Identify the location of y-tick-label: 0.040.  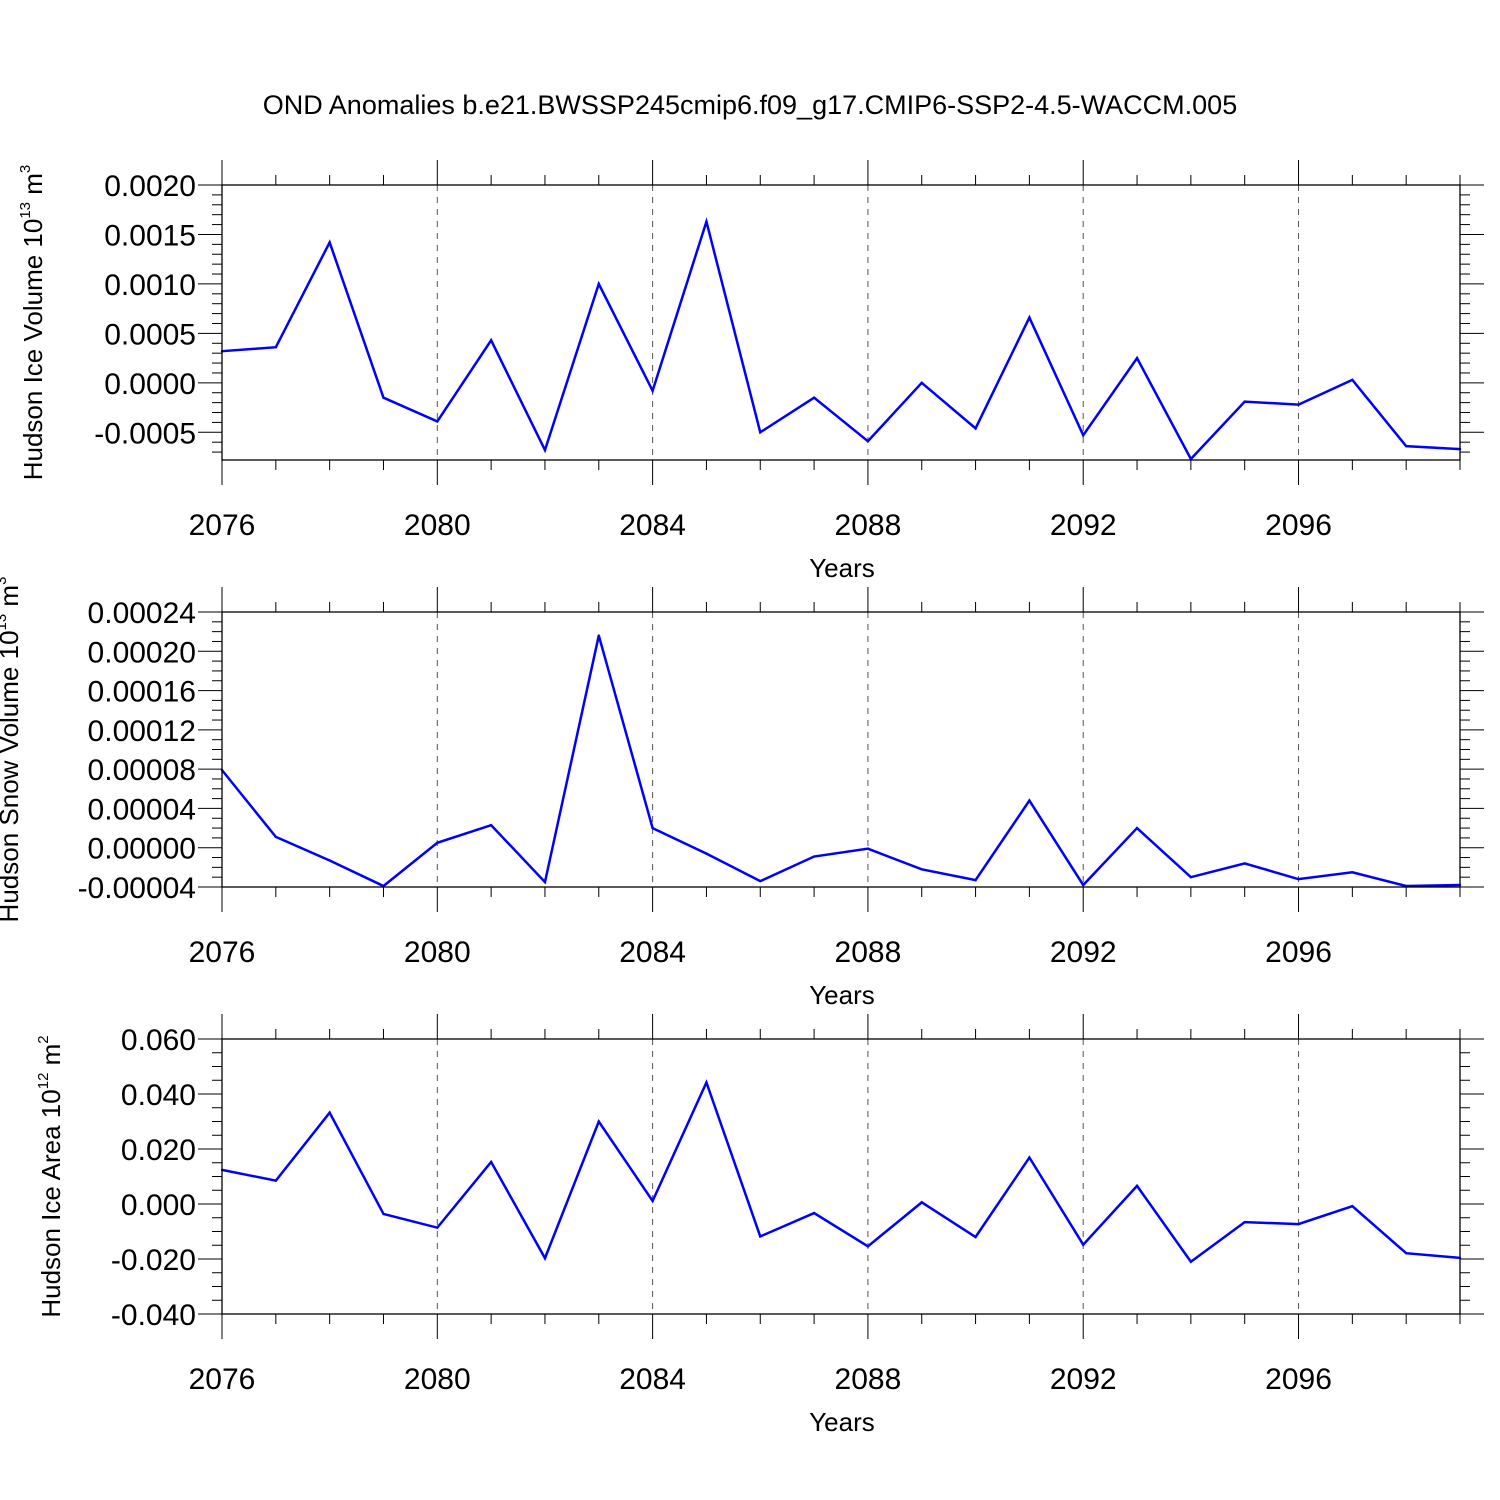
(158, 1095).